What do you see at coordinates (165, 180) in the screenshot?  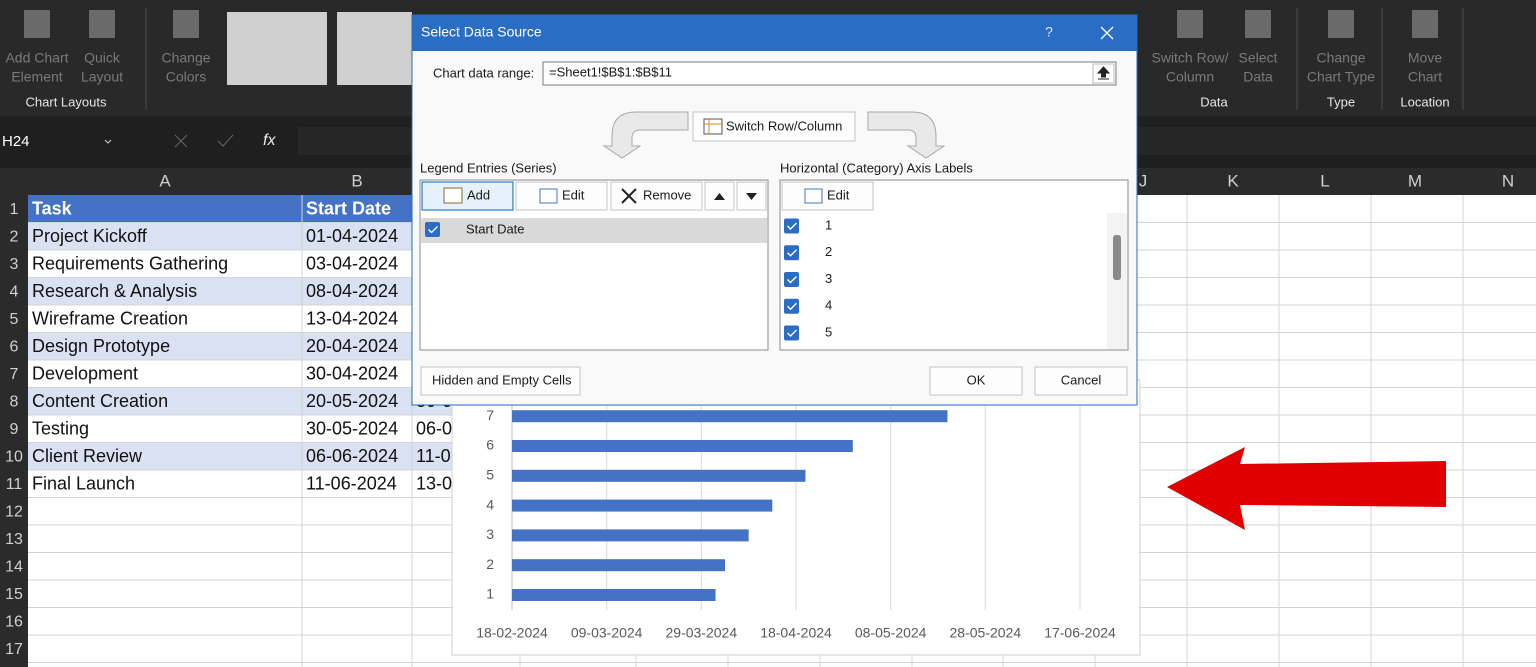 I see `column-header: A` at bounding box center [165, 180].